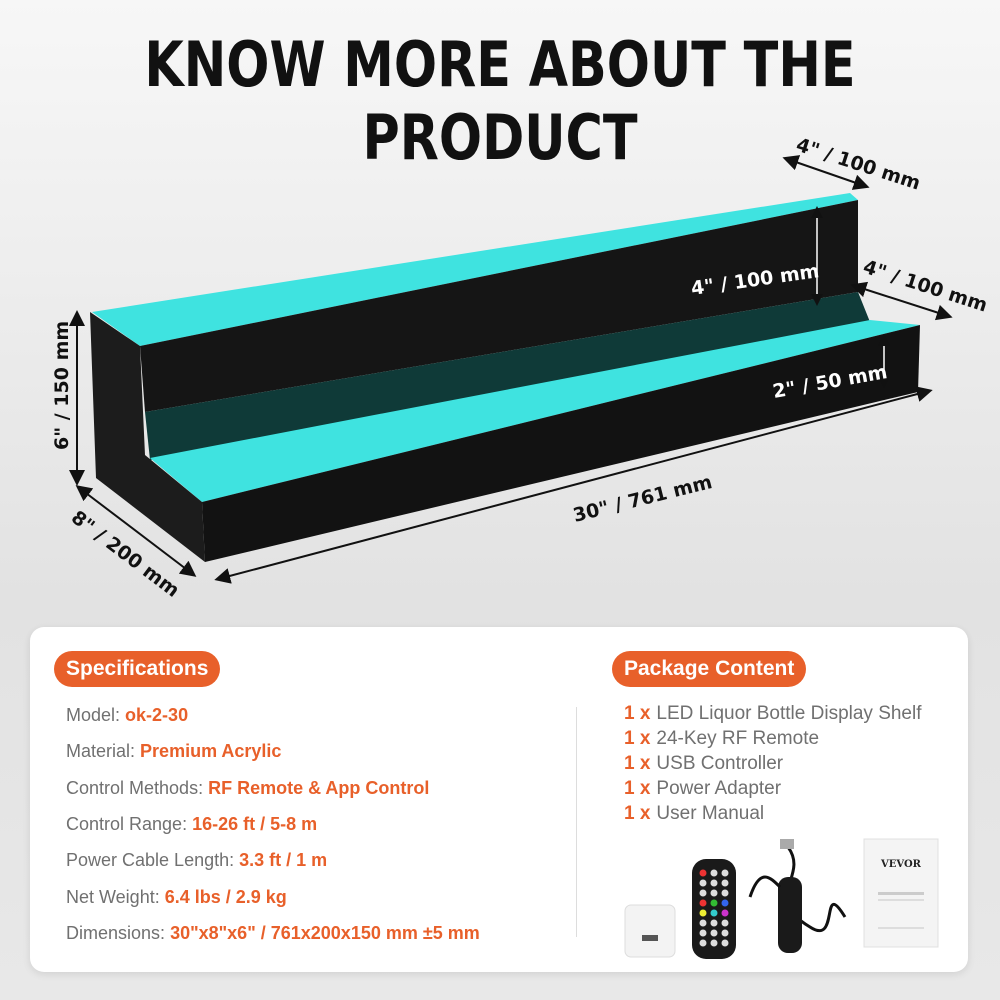  I want to click on specifications-heading: Specifications, so click(137, 669).